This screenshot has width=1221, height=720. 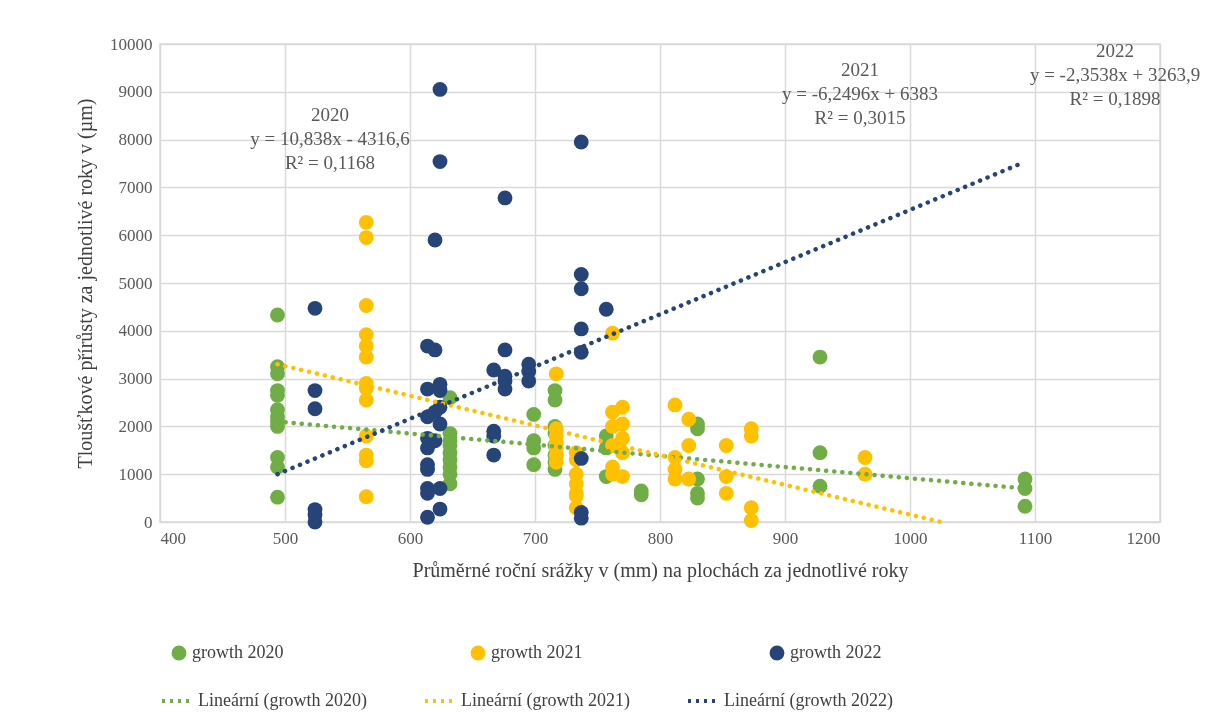 I want to click on x-tick-label: 800, so click(x=660, y=538).